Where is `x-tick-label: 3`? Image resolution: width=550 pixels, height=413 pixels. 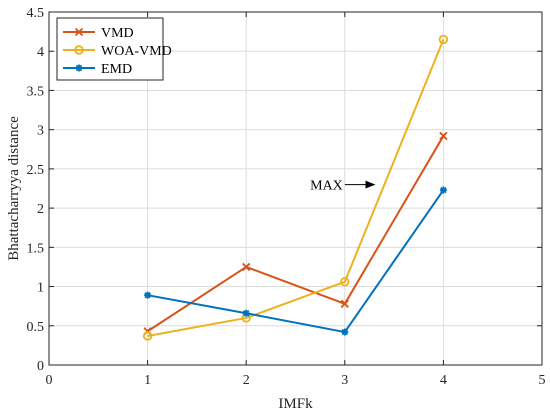 x-tick-label: 3 is located at coordinates (344, 380).